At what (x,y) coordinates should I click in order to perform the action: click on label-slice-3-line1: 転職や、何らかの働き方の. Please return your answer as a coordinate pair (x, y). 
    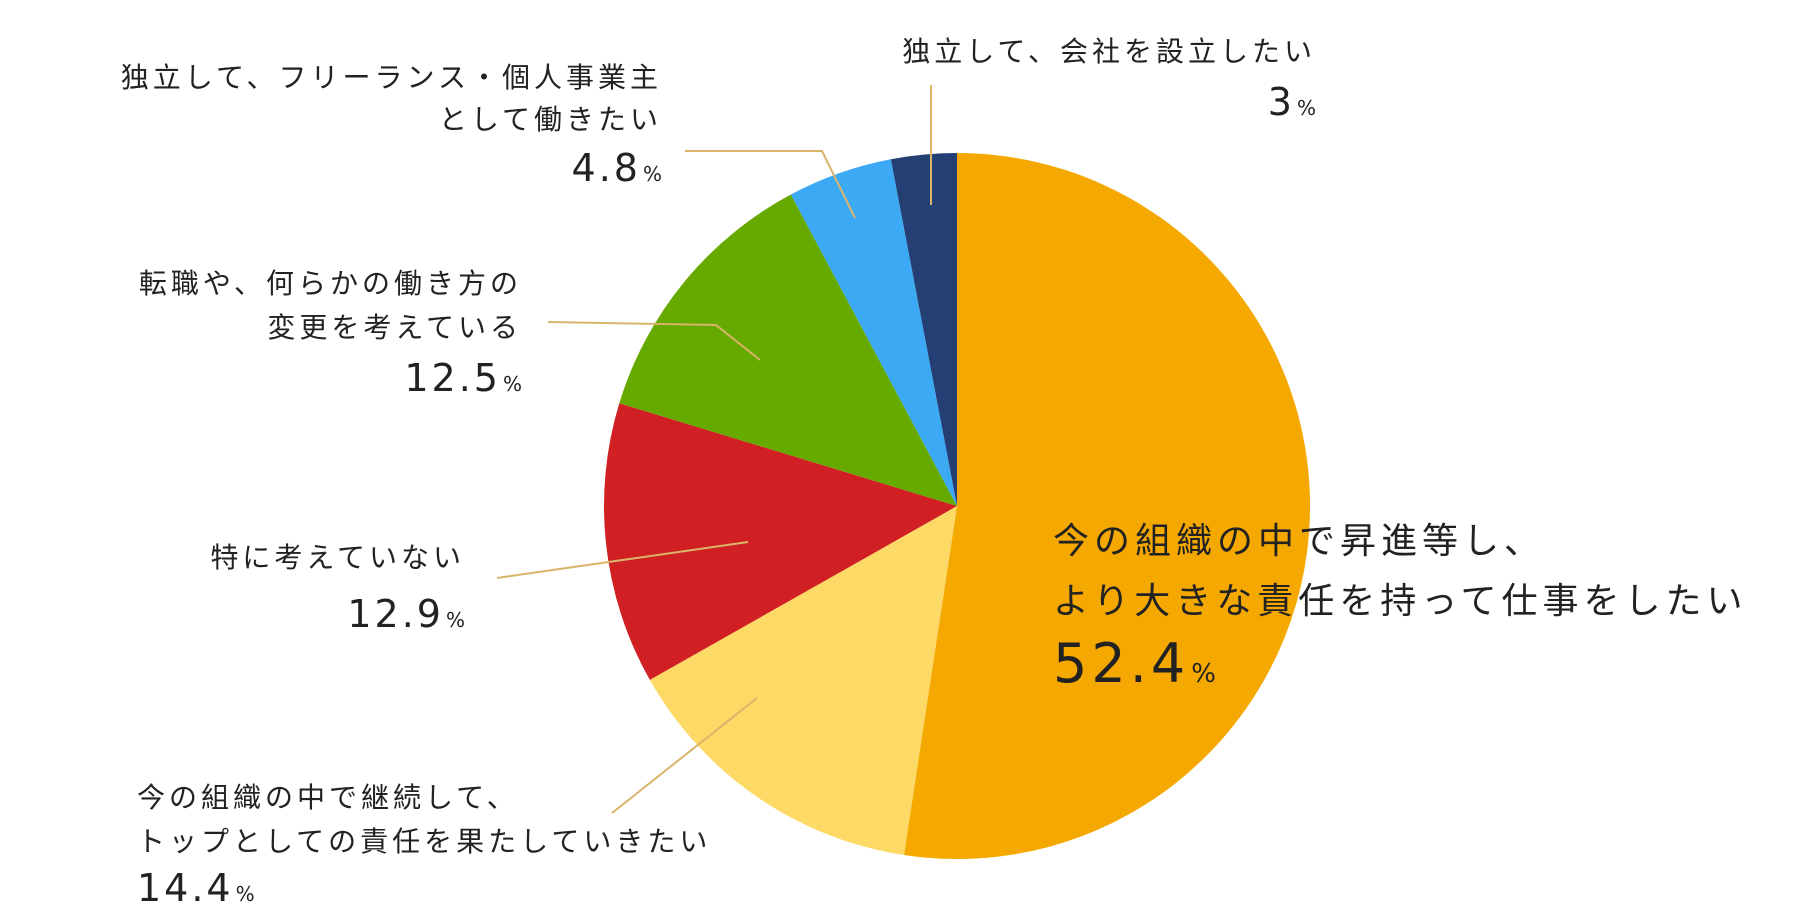
    Looking at the image, I should click on (330, 283).